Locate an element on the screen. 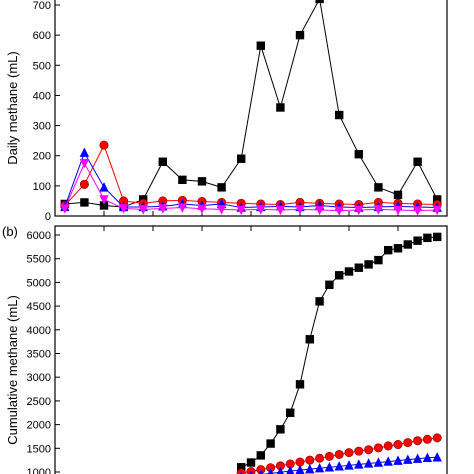  panel-a-y-axis-title: Daily methane (mL) is located at coordinates (12, 107).